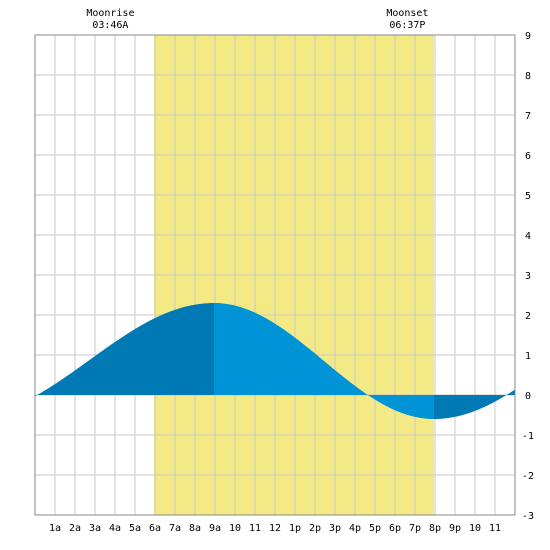  Describe the element at coordinates (175, 528) in the screenshot. I see `x-tick-label: 7a` at that location.